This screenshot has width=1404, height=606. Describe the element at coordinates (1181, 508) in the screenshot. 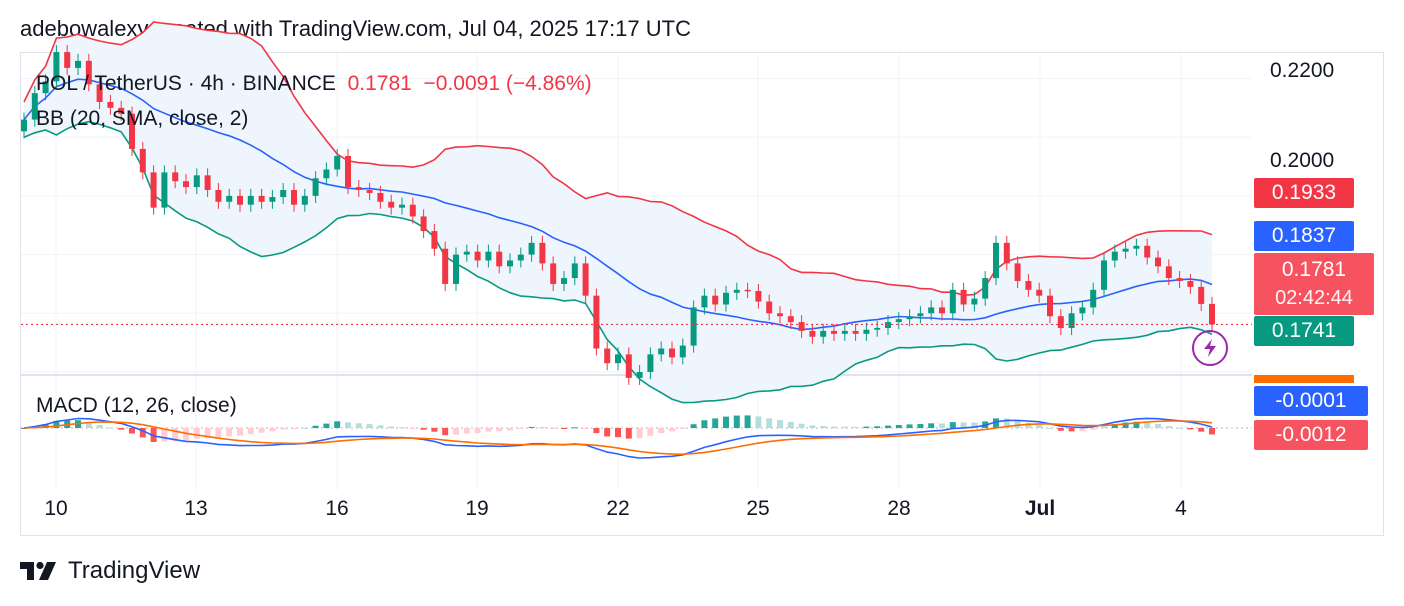

I see `time-tick: 4` at that location.